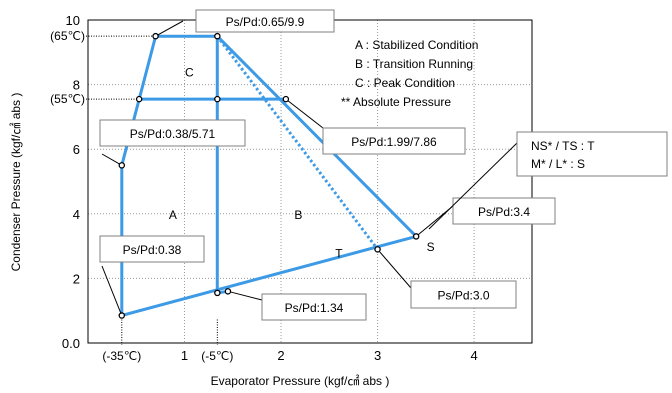  Describe the element at coordinates (76, 149) in the screenshot. I see `y-tick-label: 6` at that location.